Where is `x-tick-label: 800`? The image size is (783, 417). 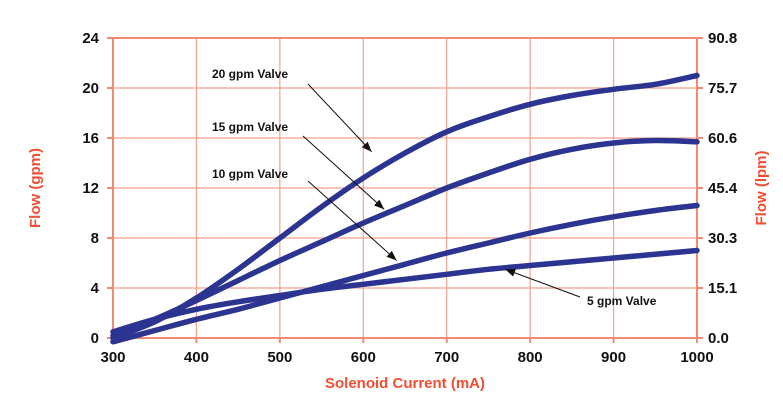 x-tick-label: 800 is located at coordinates (530, 357).